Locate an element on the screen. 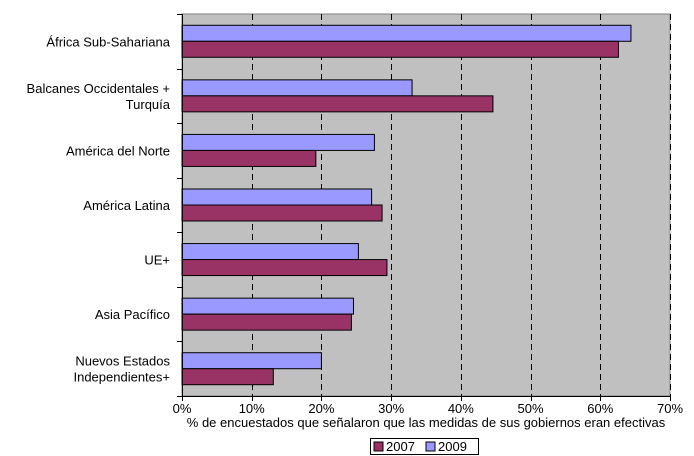 This screenshot has height=456, width=694. category-label: Balcanes Occidentales + is located at coordinates (98, 88).